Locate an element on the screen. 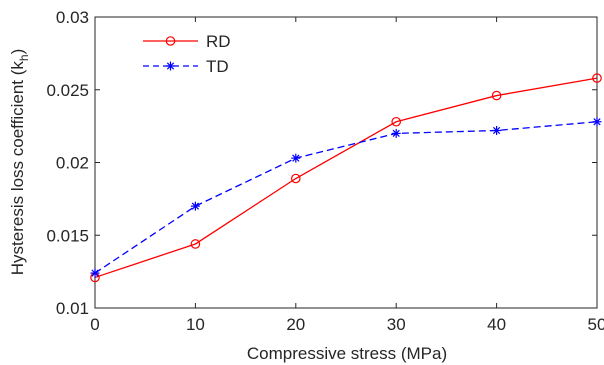  x-tick-label: 30 is located at coordinates (396, 324).